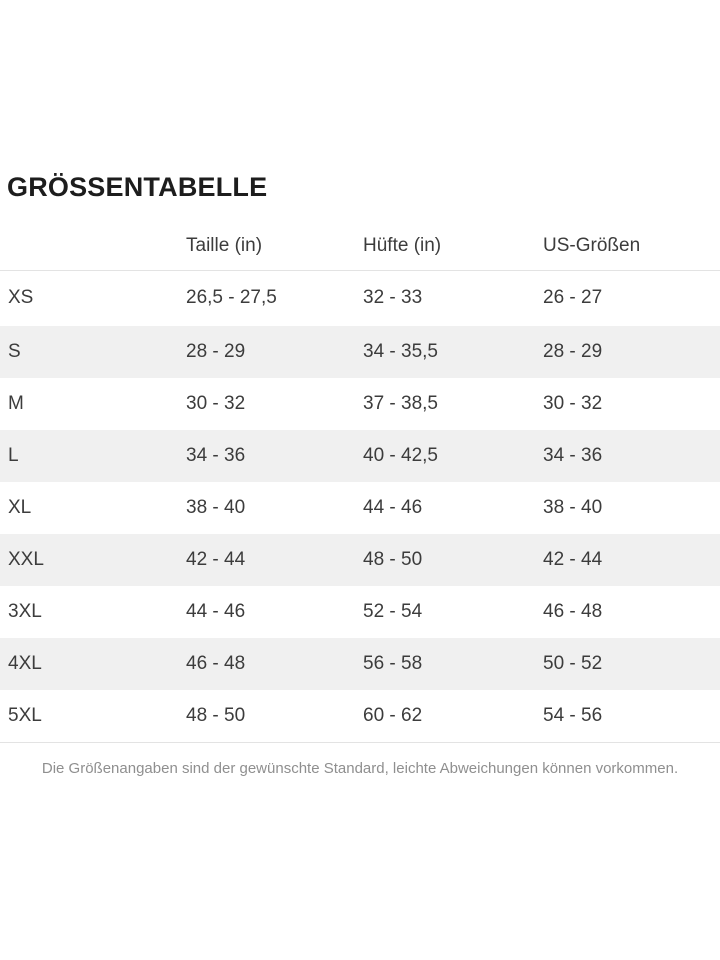 This screenshot has width=720, height=960. What do you see at coordinates (216, 611) in the screenshot?
I see `cell-taille: 44 - 46` at bounding box center [216, 611].